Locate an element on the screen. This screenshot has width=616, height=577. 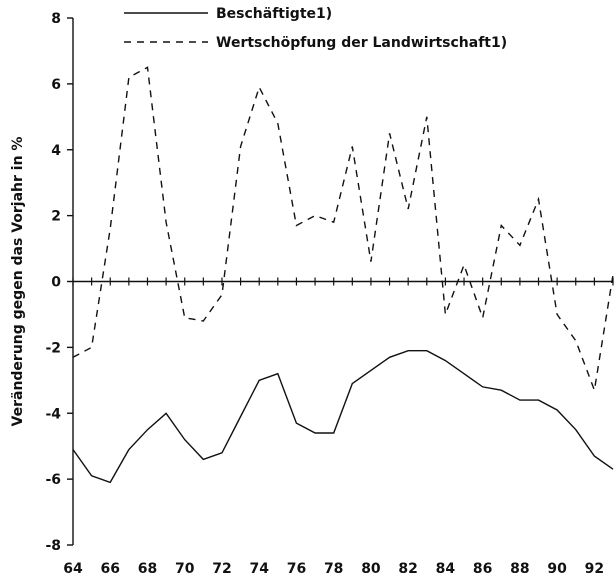
x-tick-label: 68 is located at coordinates (147, 569).